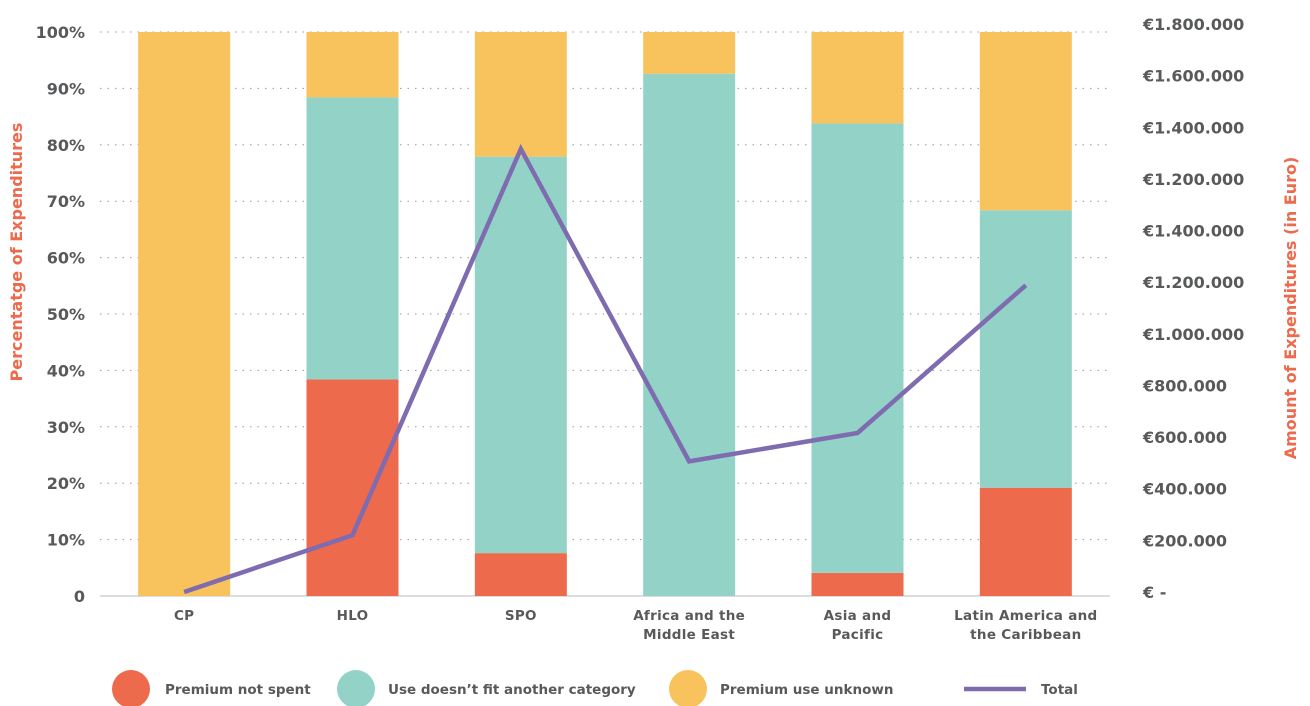  Describe the element at coordinates (238, 690) in the screenshot. I see `legend-label: Premium not spent` at that location.